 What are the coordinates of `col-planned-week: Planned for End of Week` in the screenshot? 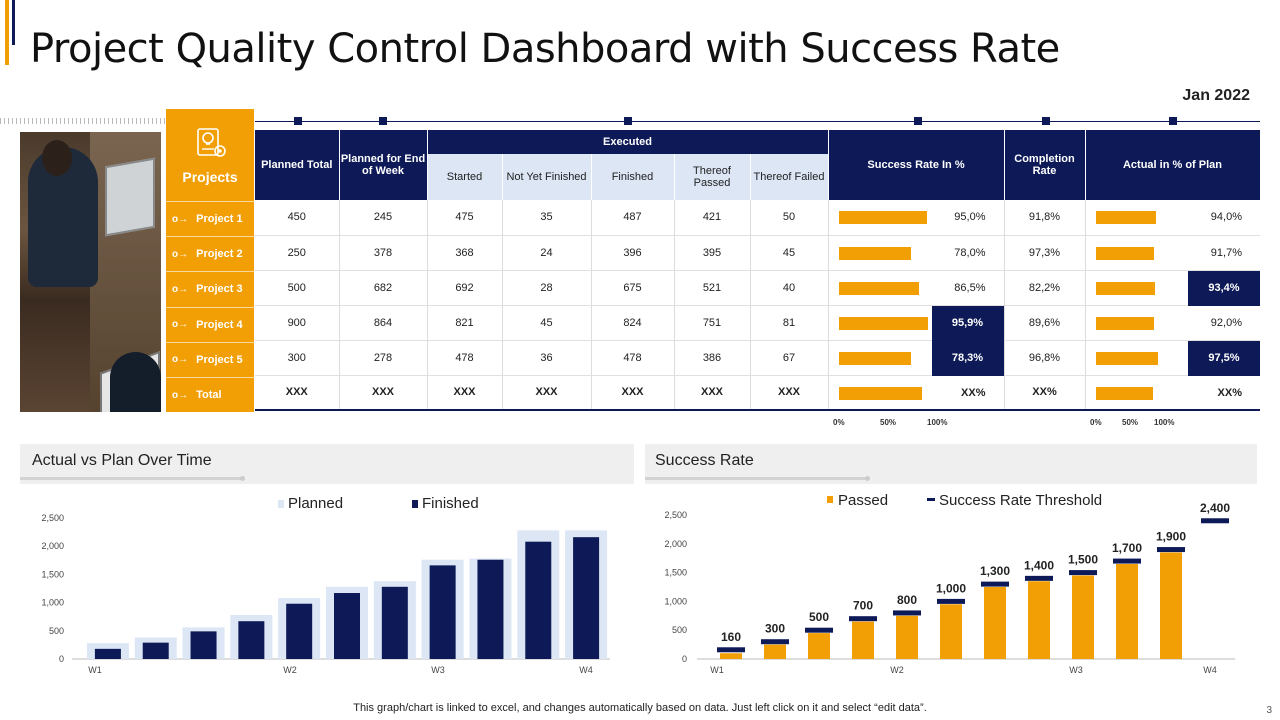 It's located at (383, 165).